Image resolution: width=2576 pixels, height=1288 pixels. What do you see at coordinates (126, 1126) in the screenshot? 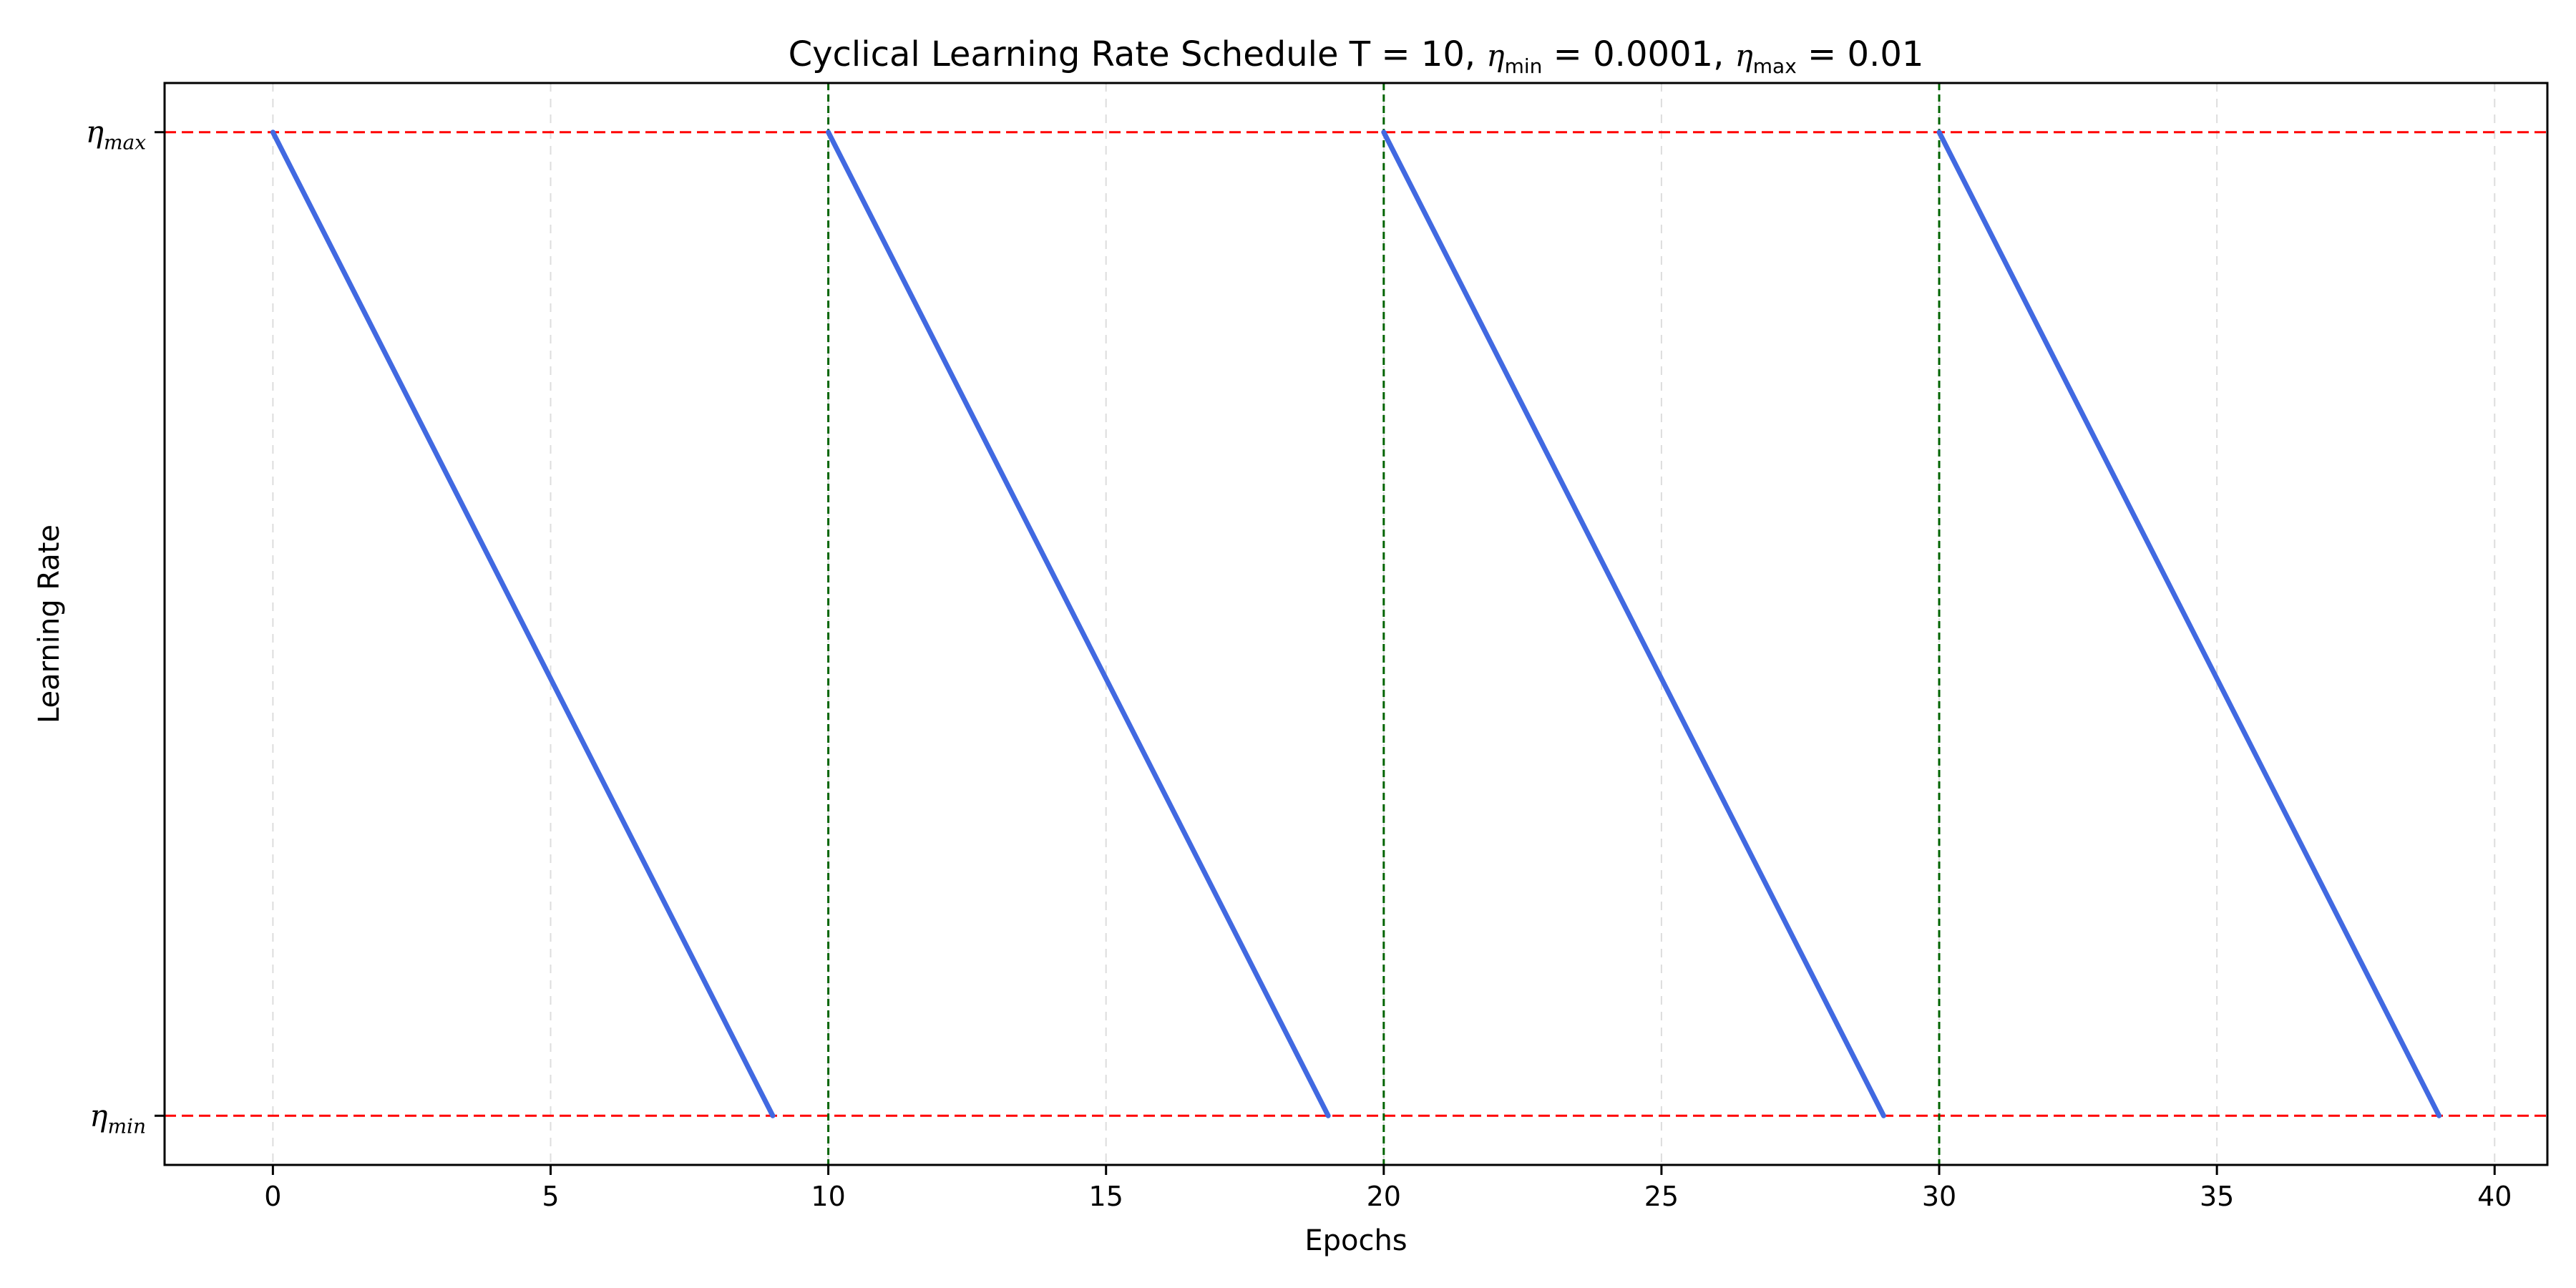
I see `y-tick-subscript-min: min` at bounding box center [126, 1126].